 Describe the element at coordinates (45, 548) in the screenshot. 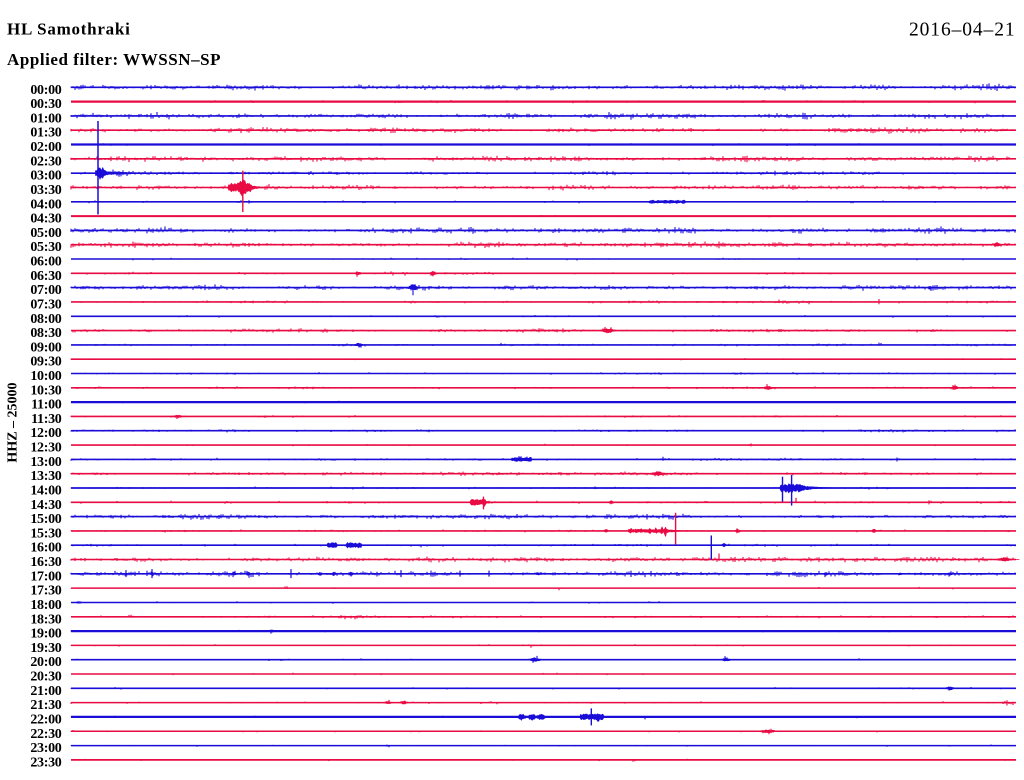

I see `svg-text: 16:00` at that location.